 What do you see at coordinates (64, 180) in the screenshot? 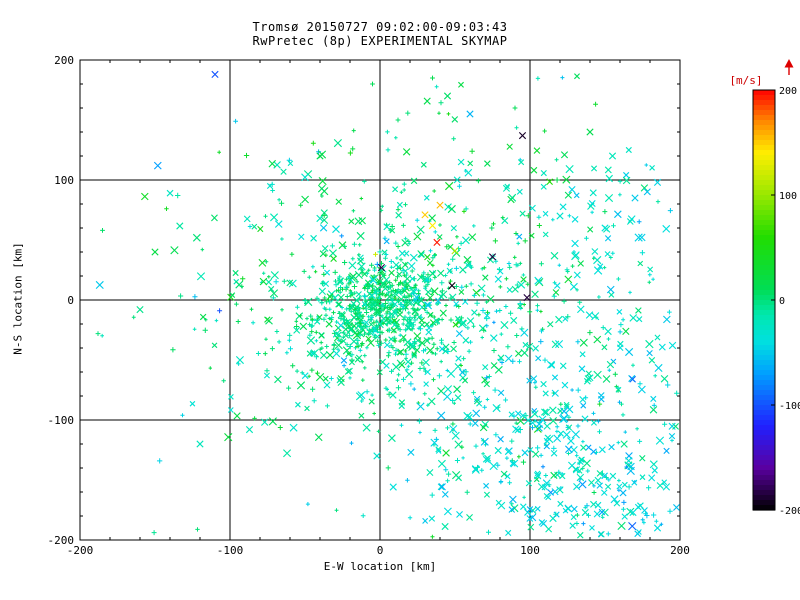
I see `y-tick-label: 100` at bounding box center [64, 180].